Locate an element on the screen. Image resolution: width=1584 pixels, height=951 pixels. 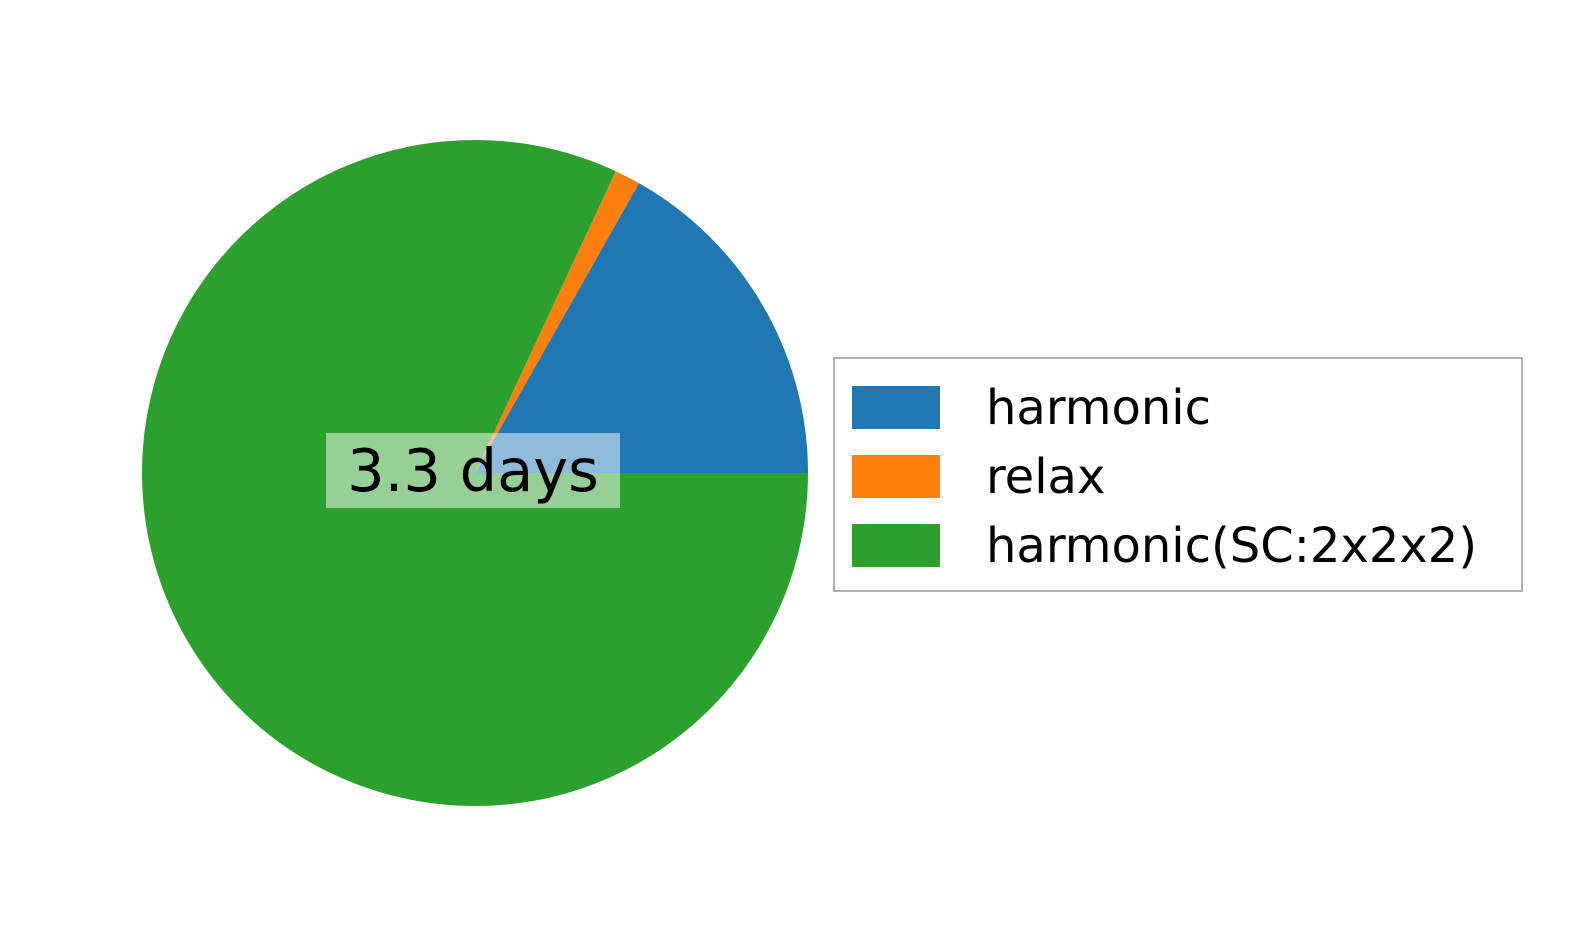
legend-label-harmonic: harmonic is located at coordinates (1098, 407).